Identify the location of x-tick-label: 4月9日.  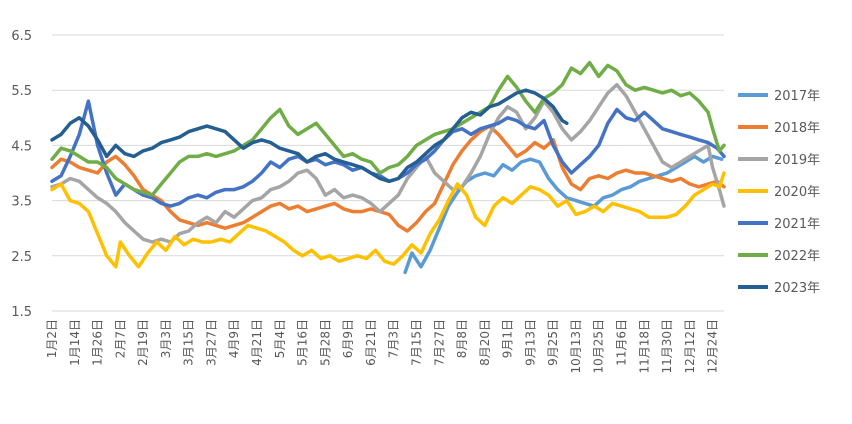
(234, 338).